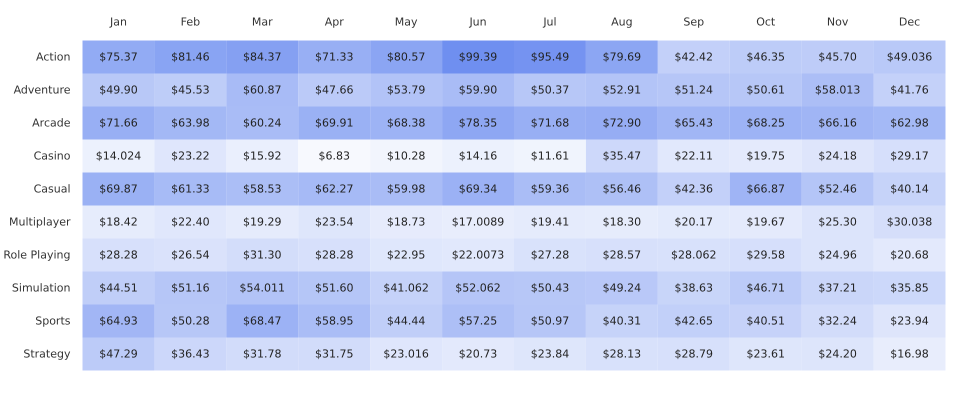 This screenshot has height=393, width=974. I want to click on y-tick-label: Adventure, so click(42, 90).